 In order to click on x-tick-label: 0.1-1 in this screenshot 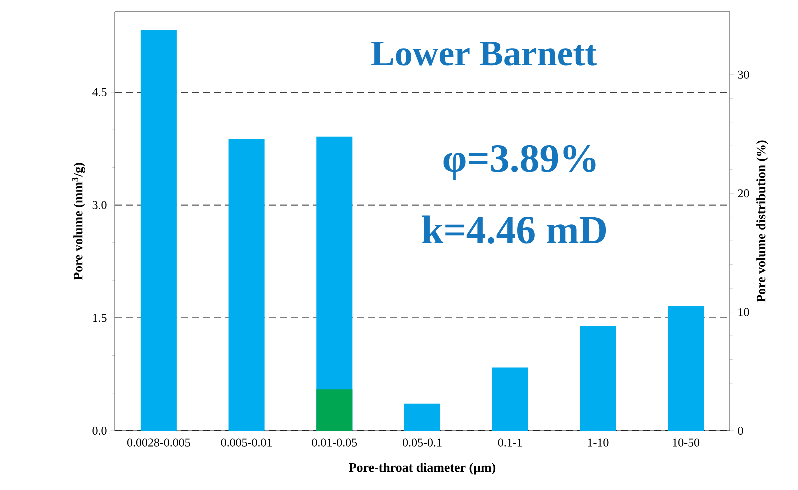, I will do `click(510, 442)`.